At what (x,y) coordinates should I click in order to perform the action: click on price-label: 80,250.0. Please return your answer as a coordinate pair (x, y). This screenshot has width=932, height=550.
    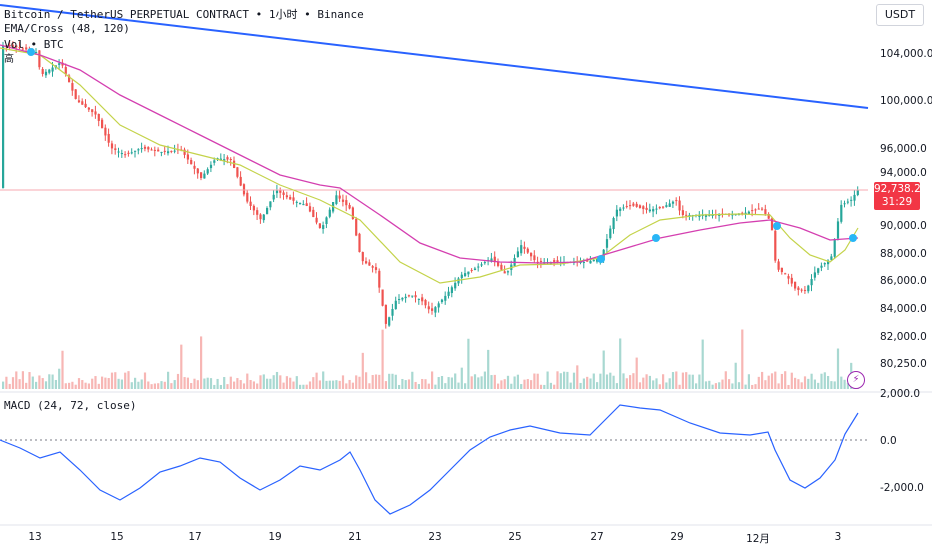
    Looking at the image, I should click on (903, 364).